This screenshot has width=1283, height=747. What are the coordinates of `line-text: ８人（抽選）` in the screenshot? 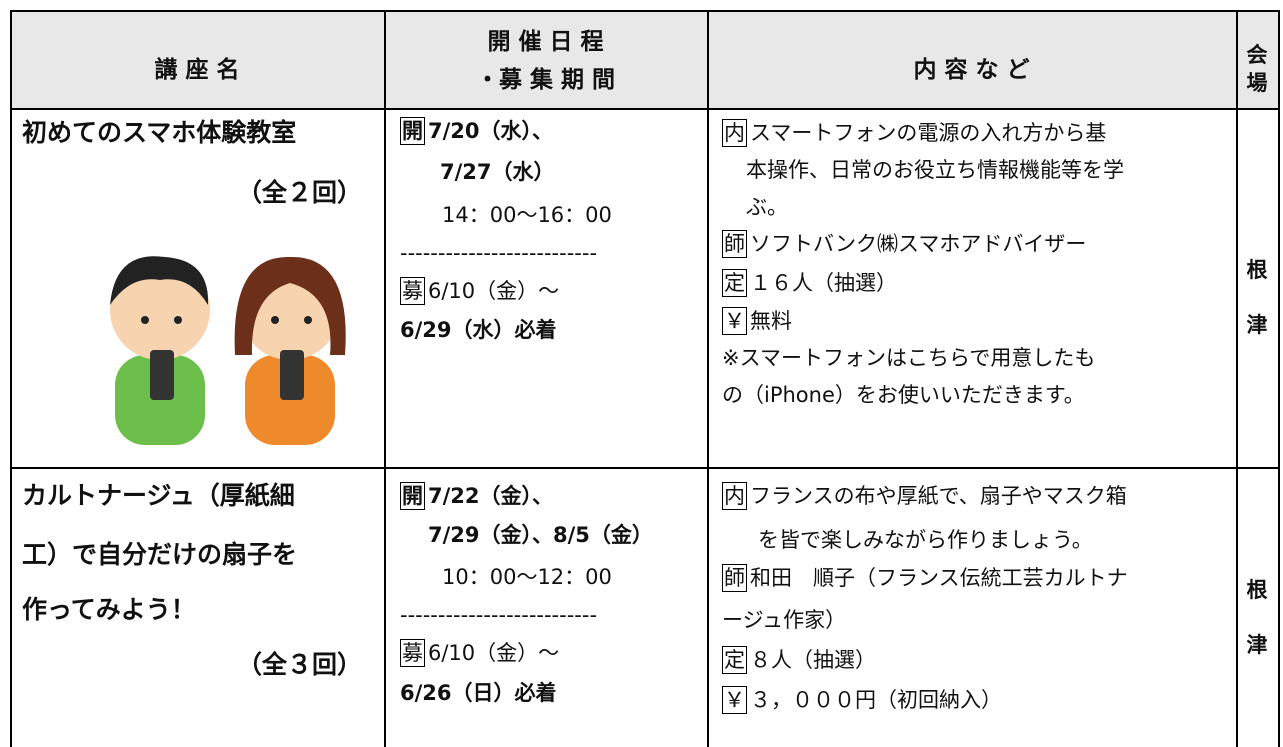 It's located at (813, 660).